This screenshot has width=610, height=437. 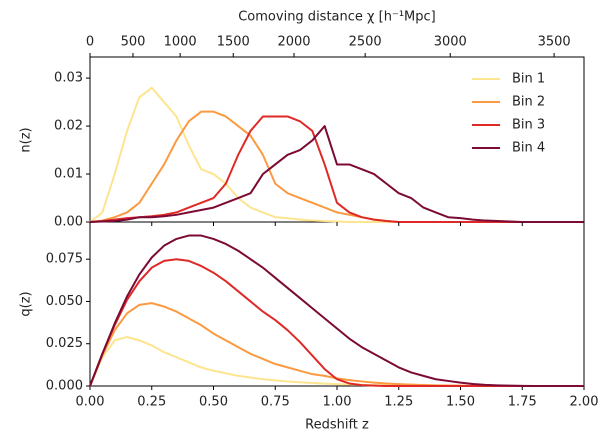 I want to click on x-tick-label: 0.75, so click(x=275, y=402).